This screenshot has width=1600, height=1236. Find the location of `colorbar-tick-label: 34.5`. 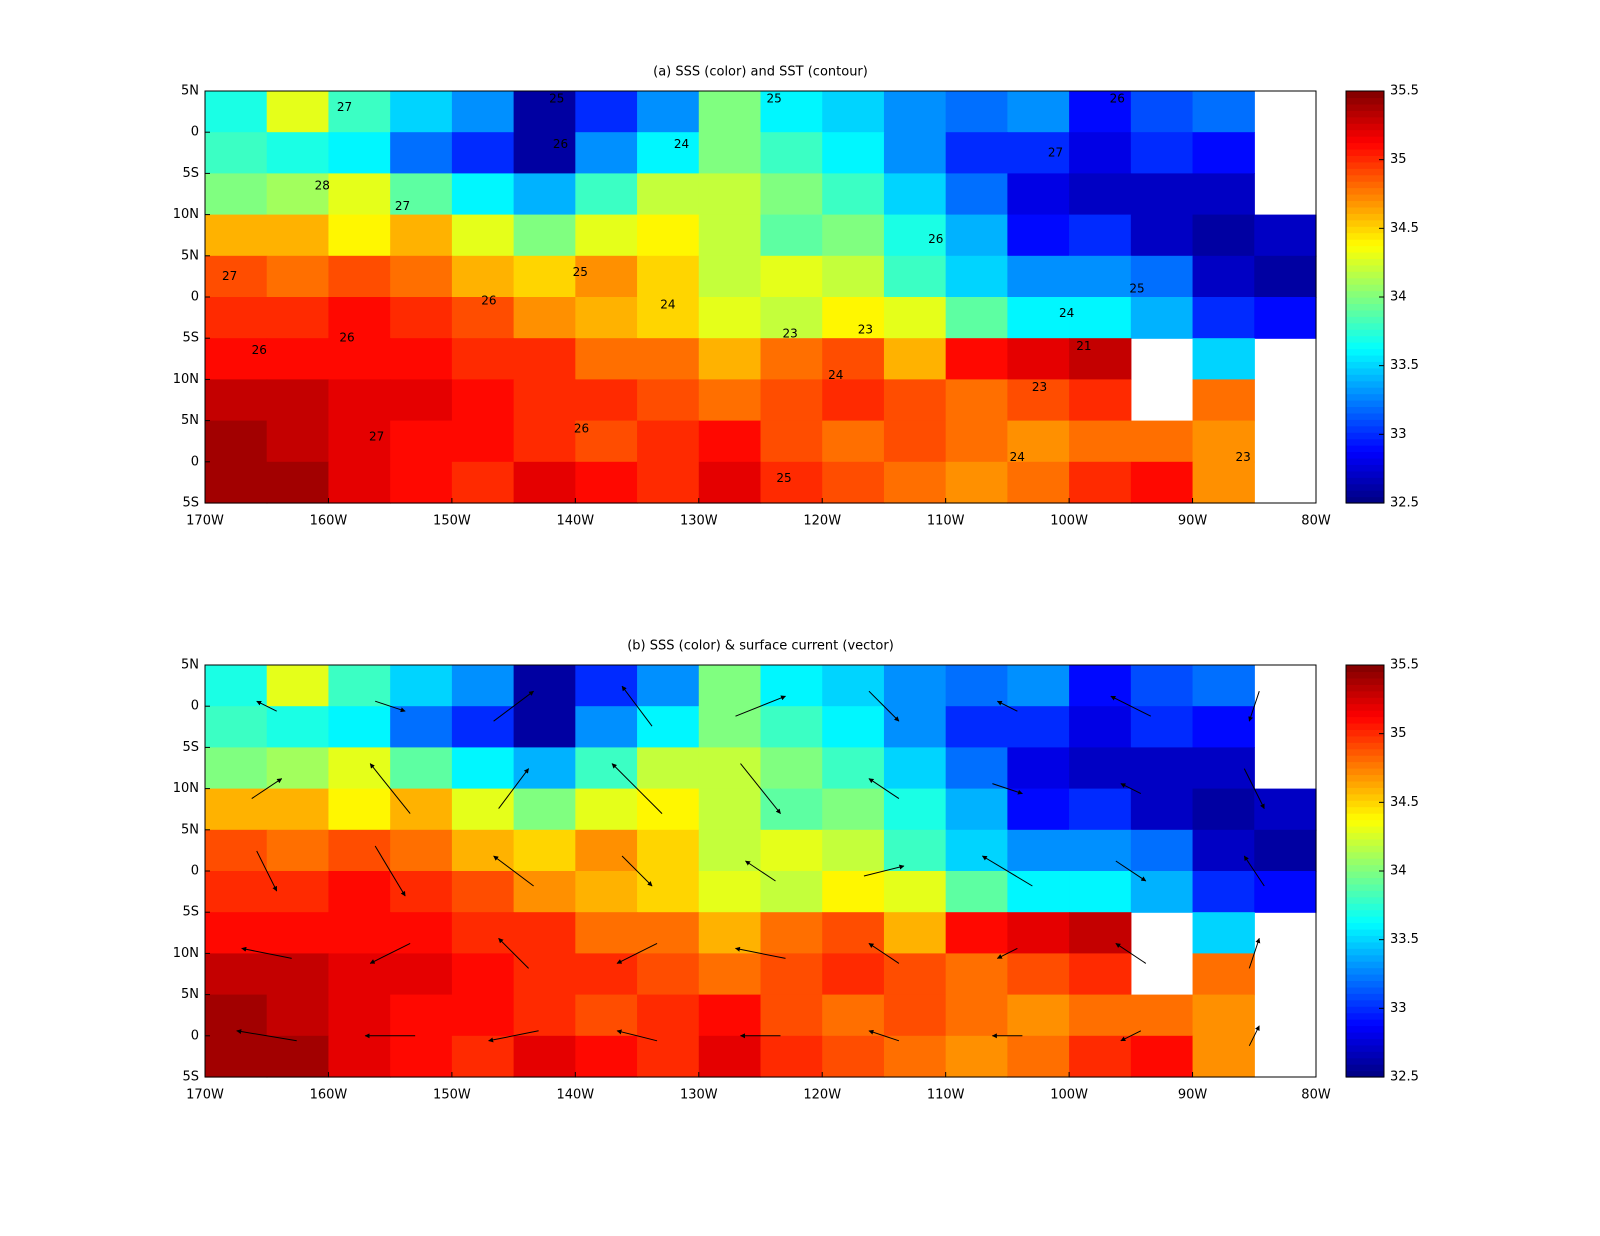

colorbar-tick-label: 34.5 is located at coordinates (1404, 802).